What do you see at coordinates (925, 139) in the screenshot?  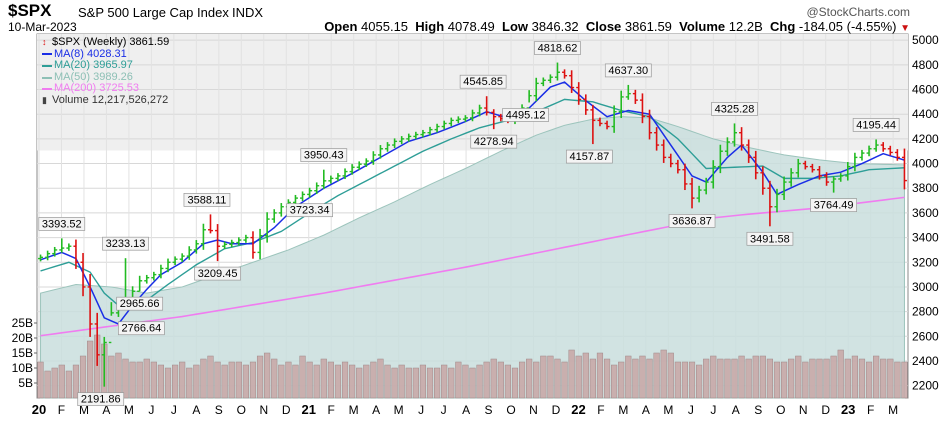 I see `y-tick-label: 4200` at bounding box center [925, 139].